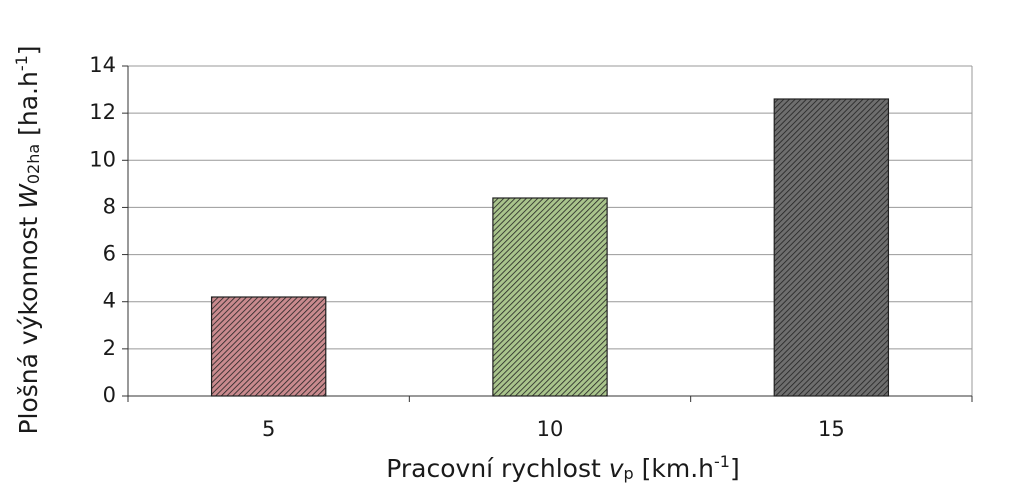  What do you see at coordinates (550, 429) in the screenshot?
I see `x-tick-label: 10` at bounding box center [550, 429].